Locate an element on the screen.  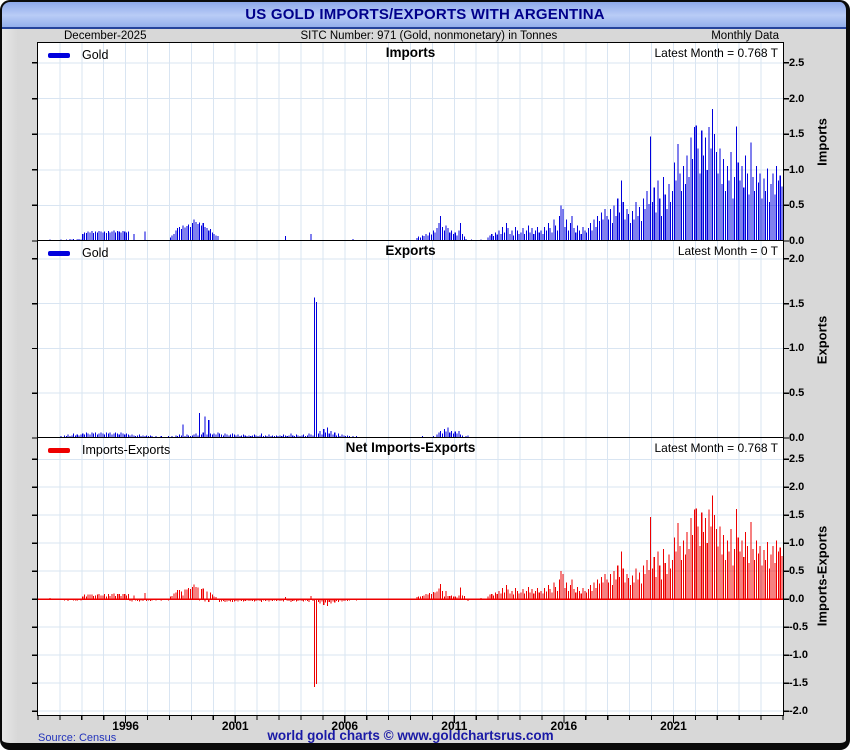
x-tick-label: 2021 is located at coordinates (673, 726).